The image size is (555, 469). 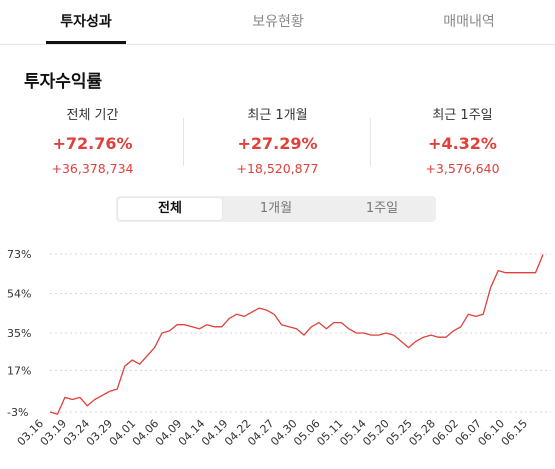 What do you see at coordinates (277, 168) in the screenshot?
I see `stat-amount: +18,520,877` at bounding box center [277, 168].